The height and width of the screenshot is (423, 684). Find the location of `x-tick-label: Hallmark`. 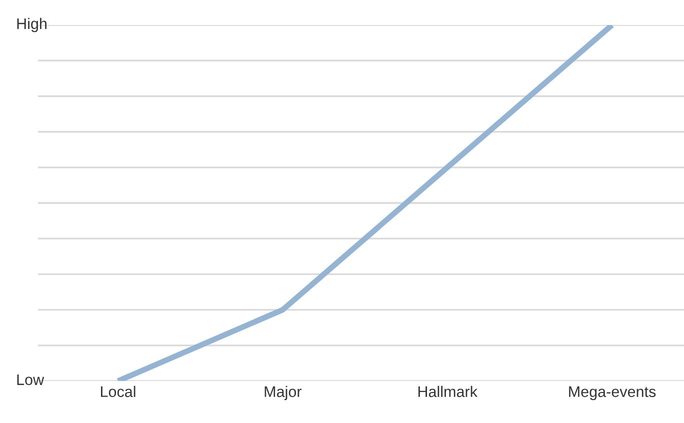

x-tick-label: Hallmark is located at coordinates (448, 392).